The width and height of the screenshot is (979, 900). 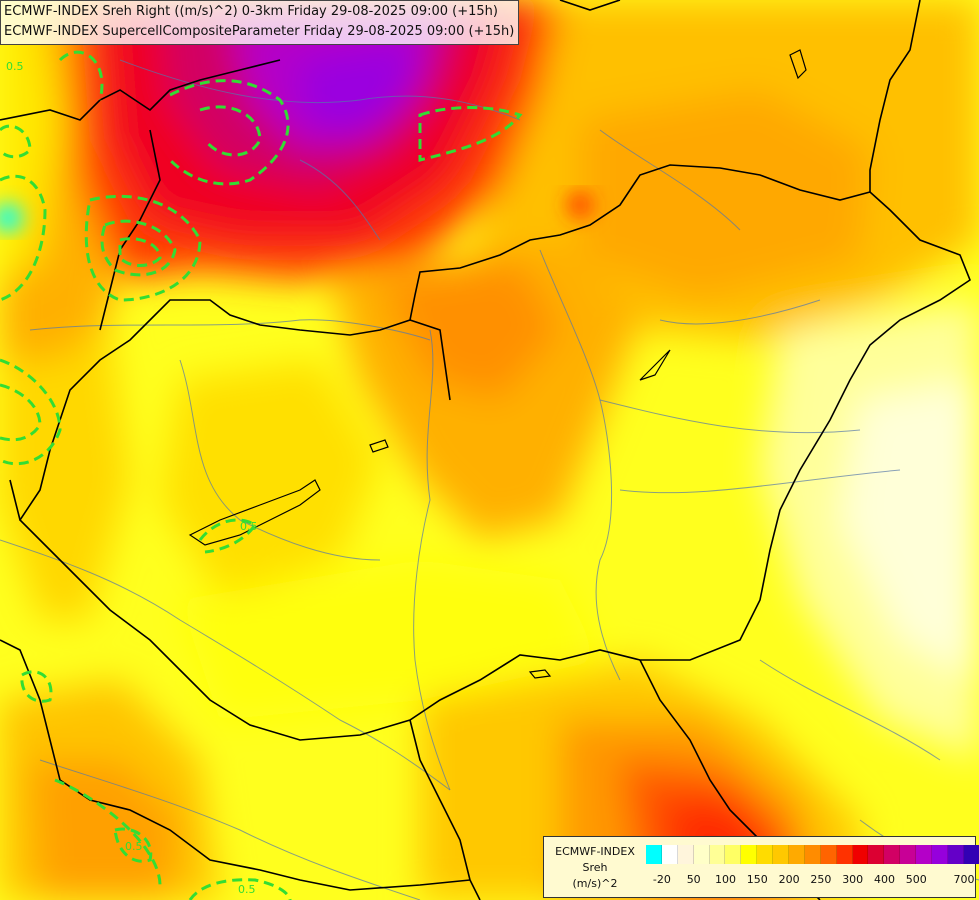 I want to click on legend-tick: 500, so click(x=916, y=879).